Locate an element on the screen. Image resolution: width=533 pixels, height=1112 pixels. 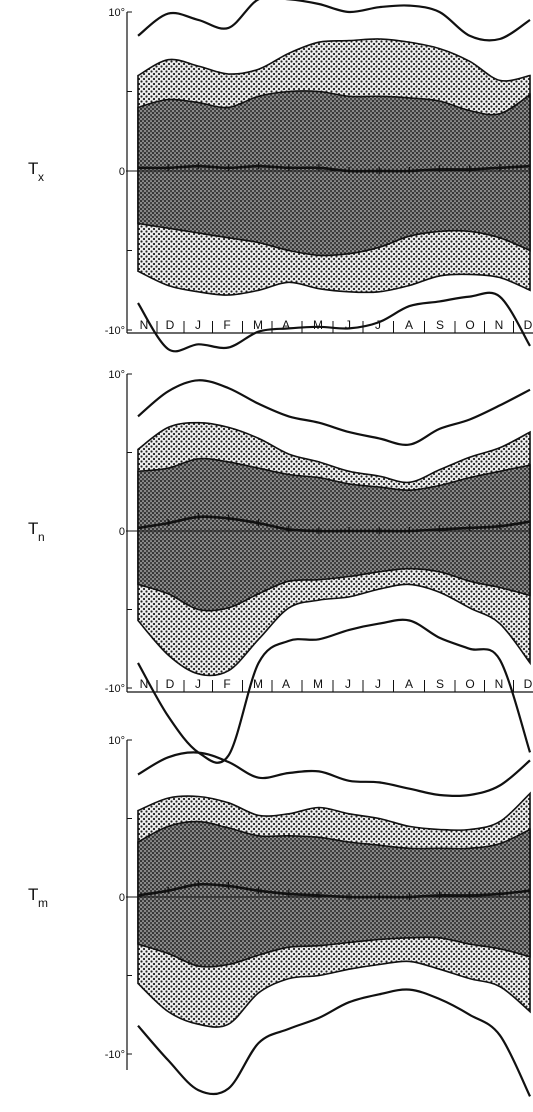
panel-label-sub: m is located at coordinates (43, 903).